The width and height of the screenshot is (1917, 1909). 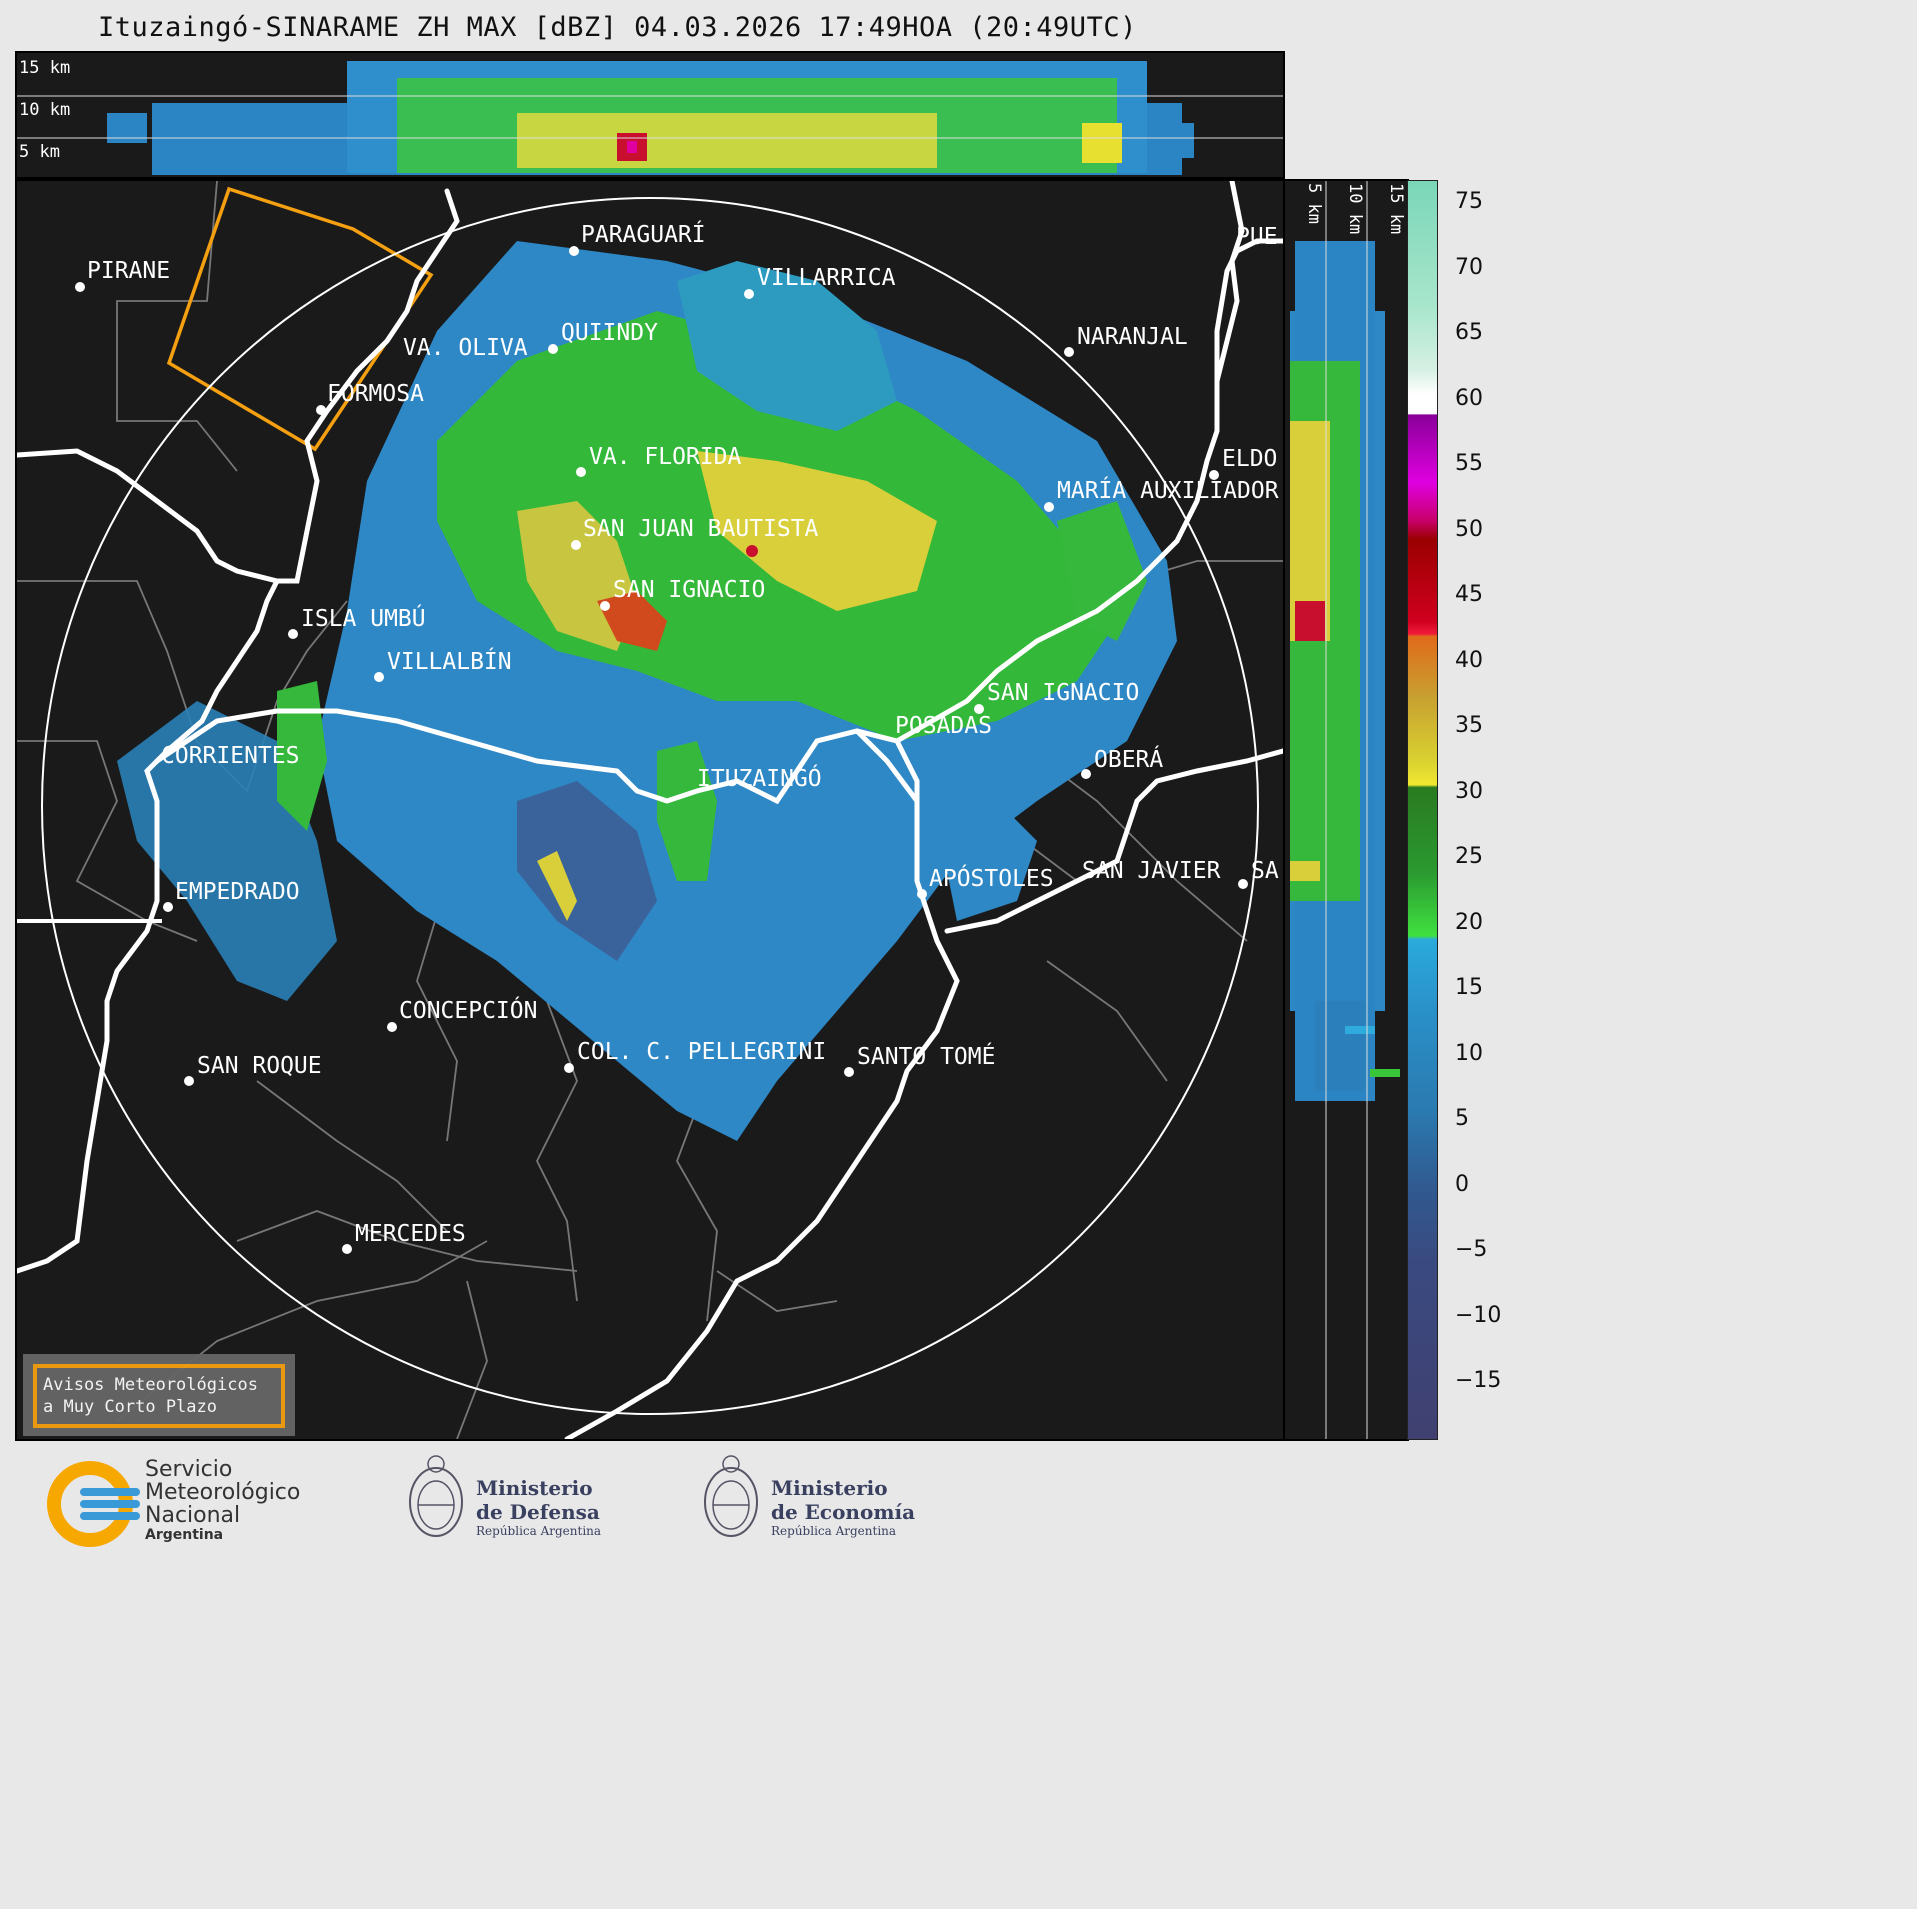 I want to click on city-label: CORRIENTES, so click(x=230, y=756).